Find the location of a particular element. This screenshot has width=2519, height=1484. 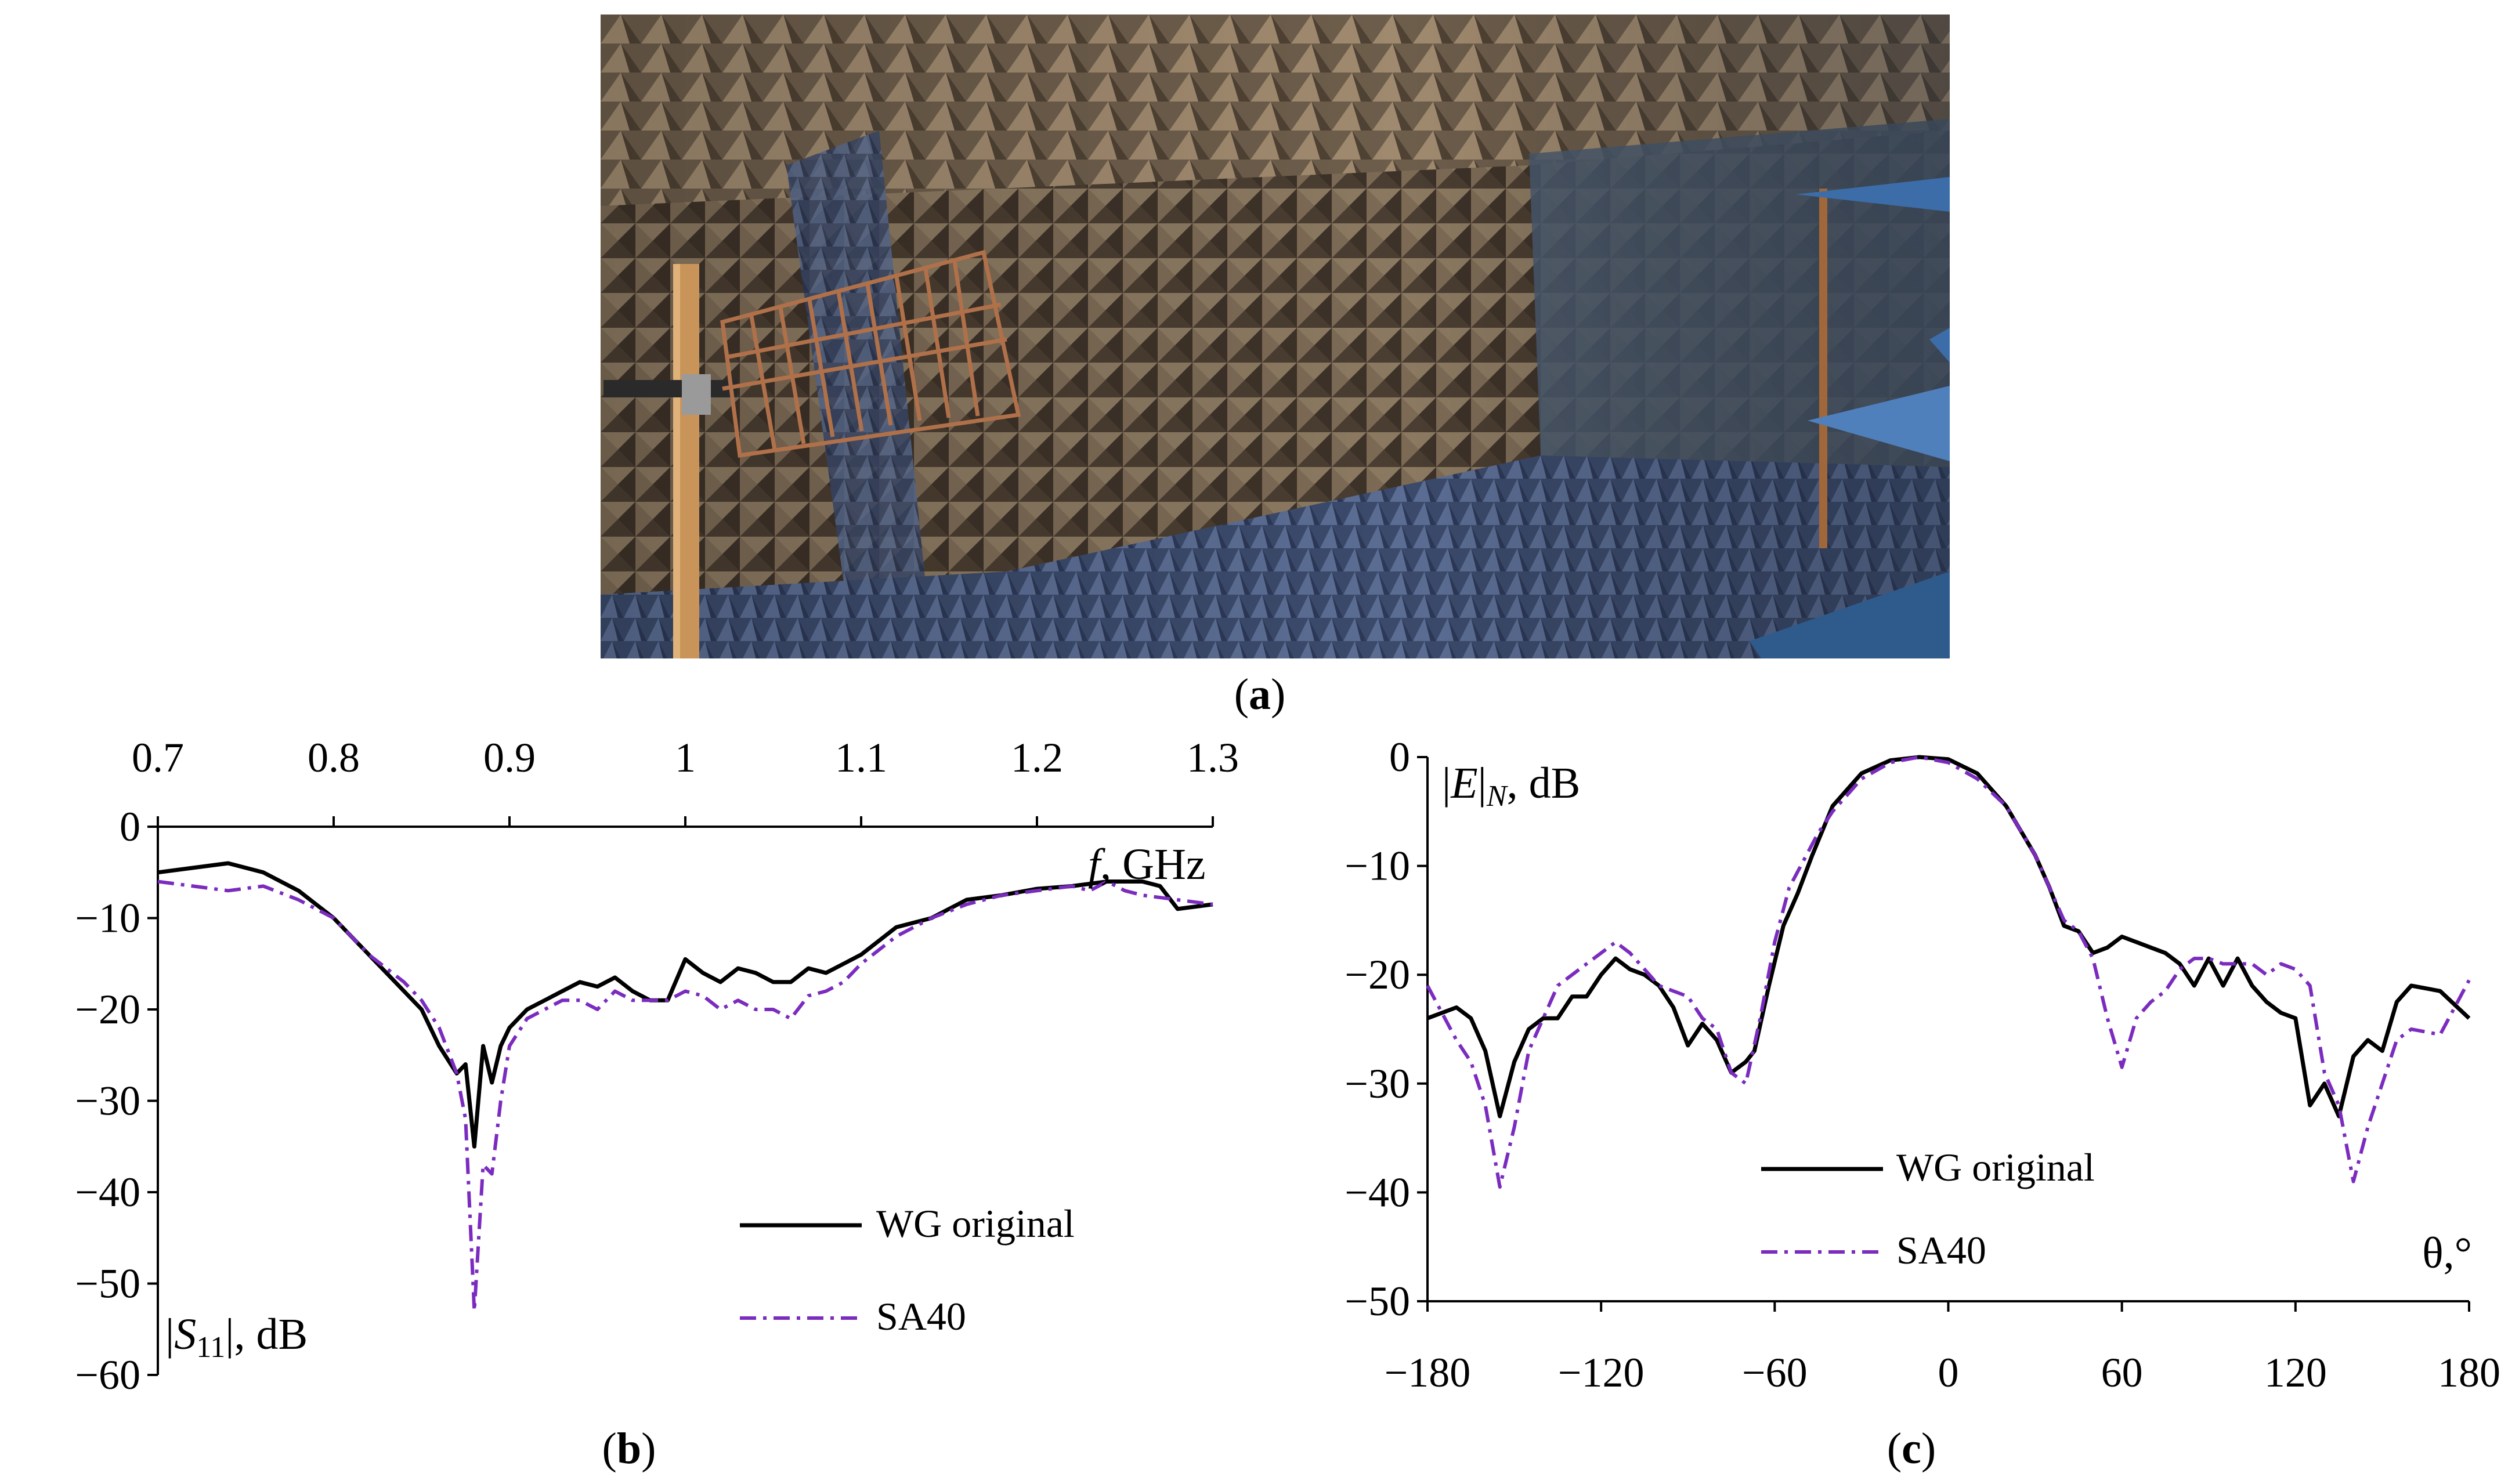

pattern-legend-label-sa40: SA40 is located at coordinates (1941, 1250).